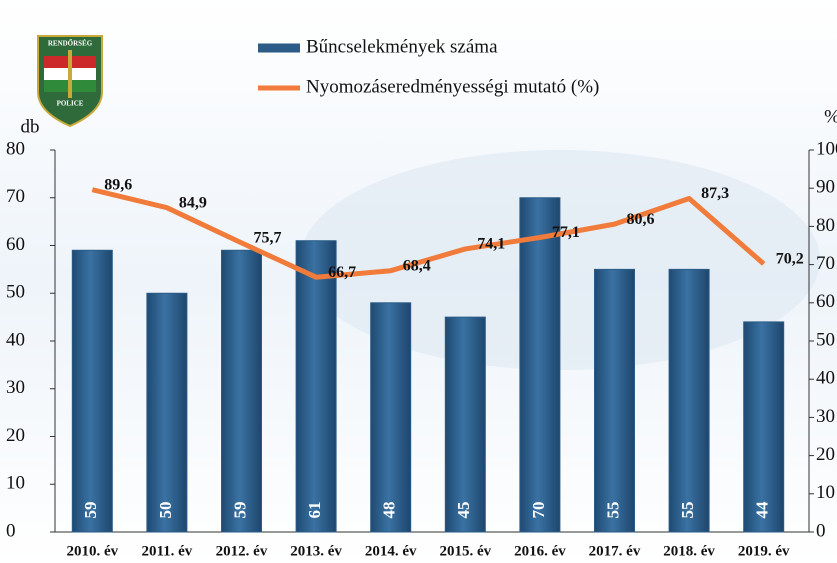 The image size is (837, 563). Describe the element at coordinates (825, 263) in the screenshot. I see `y2-tick-label: 70` at that location.